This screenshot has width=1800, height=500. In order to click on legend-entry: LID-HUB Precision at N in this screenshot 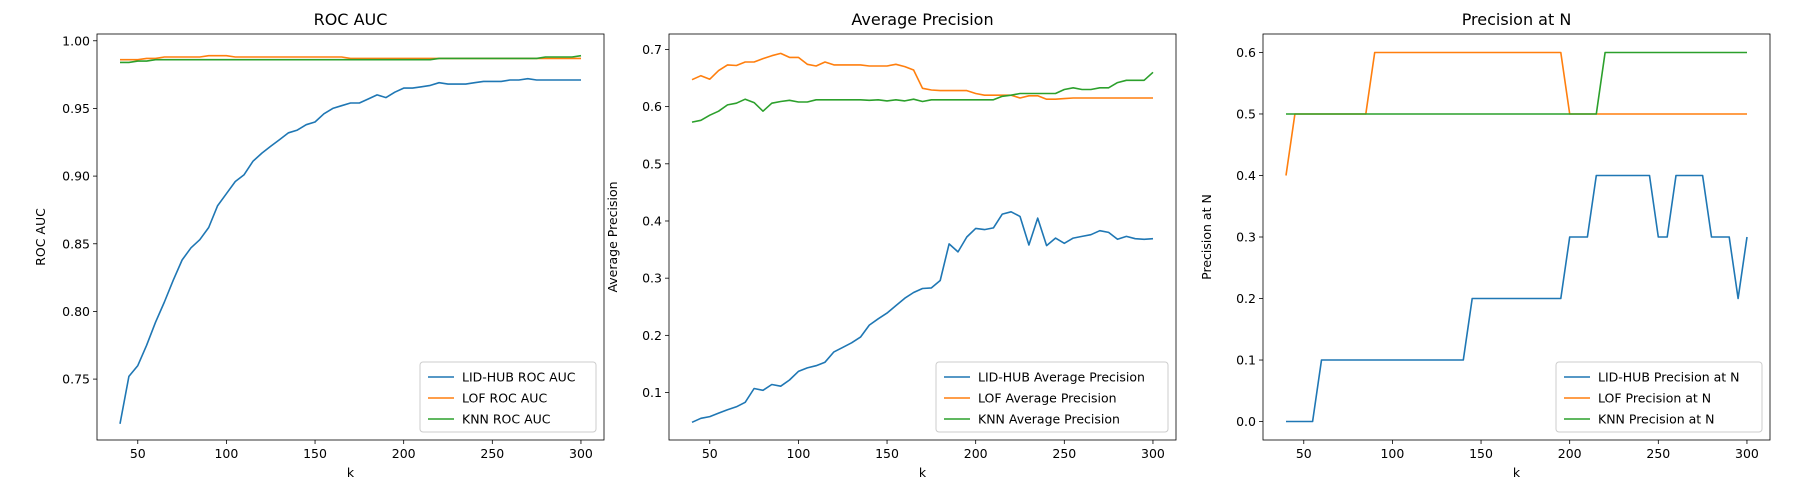, I will do `click(1669, 377)`.